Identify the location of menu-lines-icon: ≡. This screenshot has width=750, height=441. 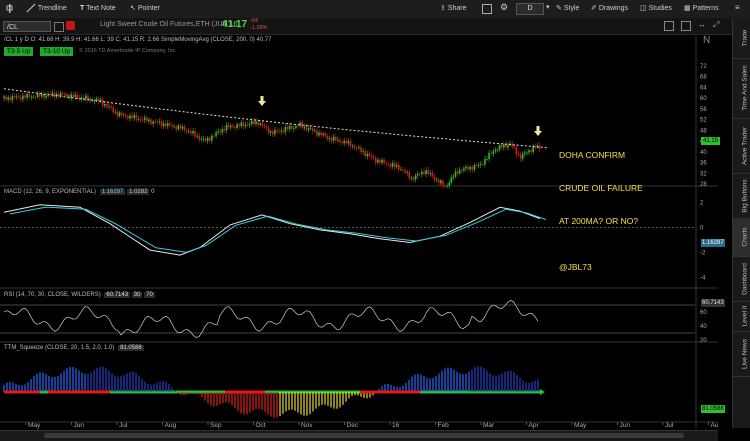
(737, 7).